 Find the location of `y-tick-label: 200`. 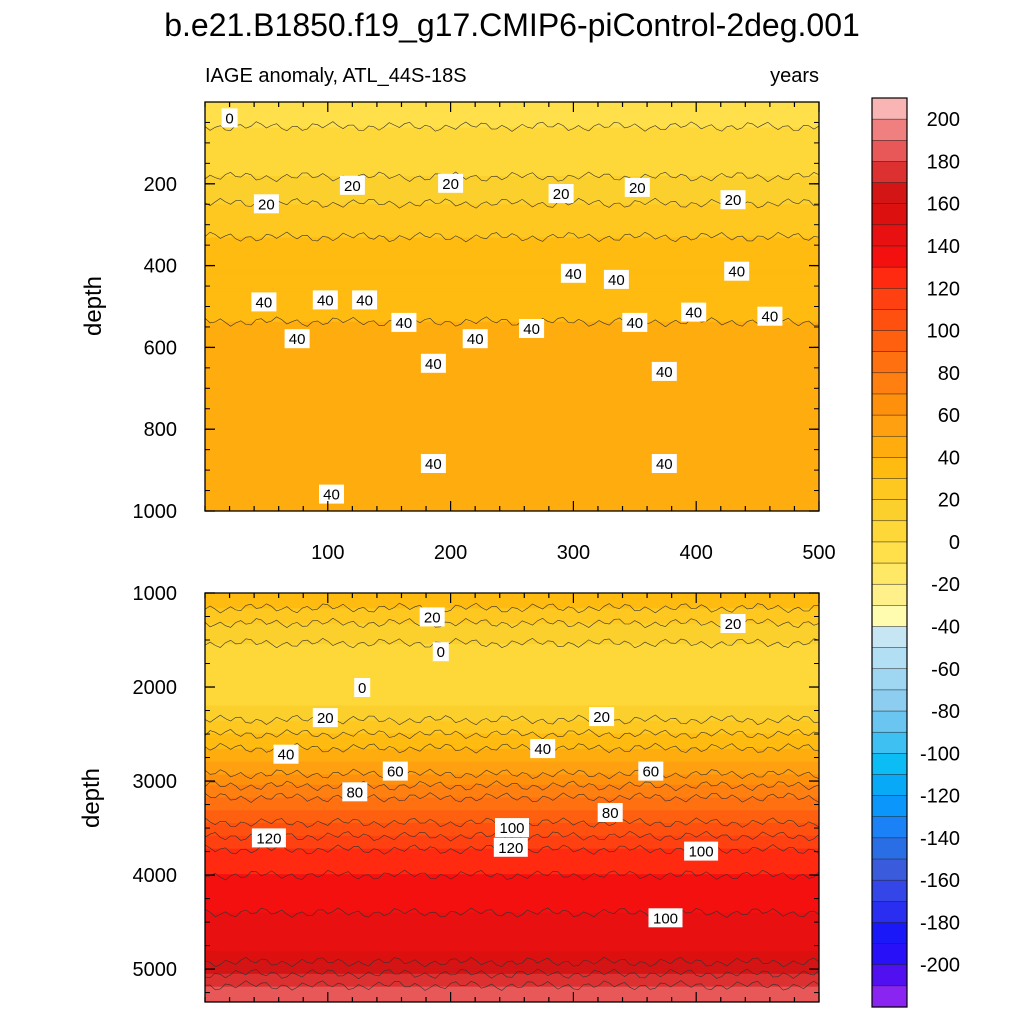

y-tick-label: 200 is located at coordinates (160, 185).